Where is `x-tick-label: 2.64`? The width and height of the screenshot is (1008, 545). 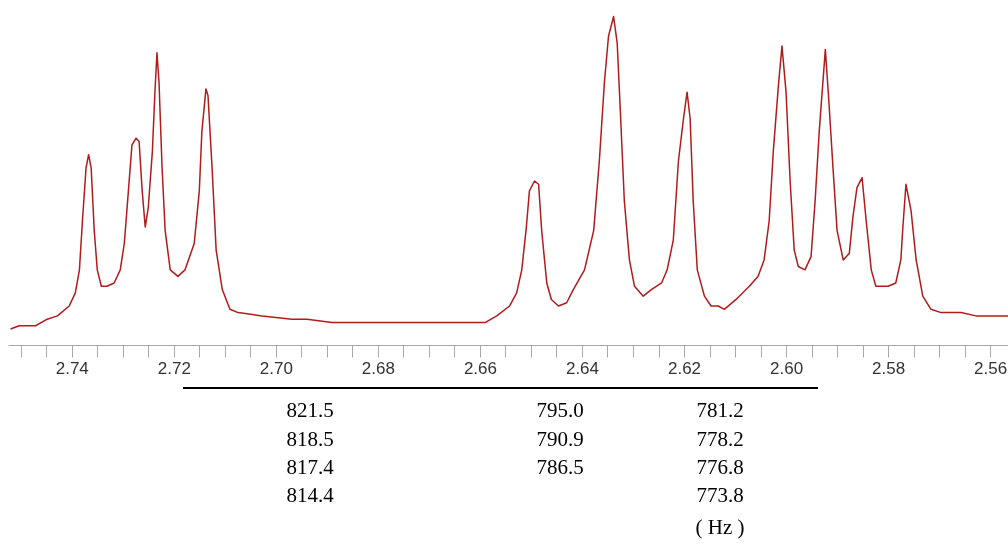
x-tick-label: 2.64 is located at coordinates (582, 368).